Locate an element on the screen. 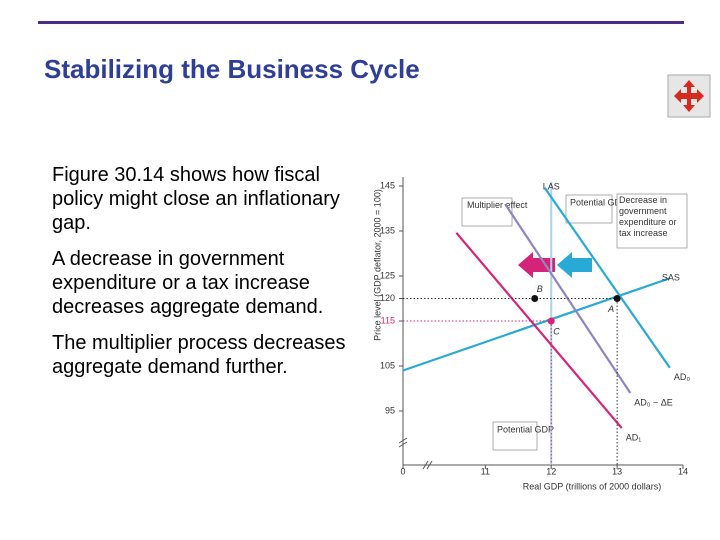 The width and height of the screenshot is (720, 540). legend-label: AD₁ is located at coordinates (634, 437).